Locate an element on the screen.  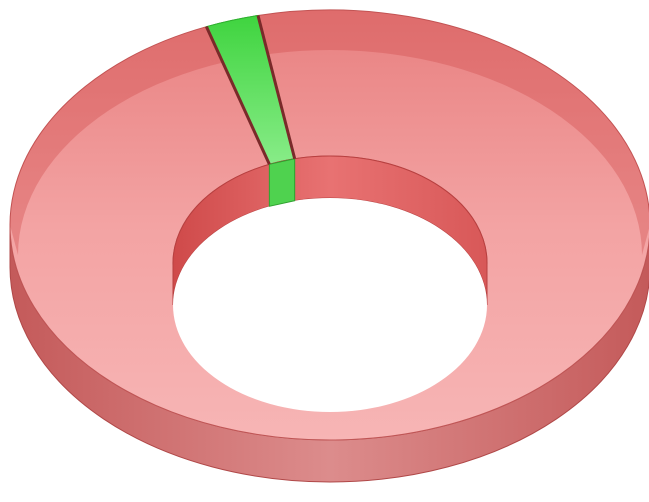
slice-green-edge is located at coordinates (238, 95).